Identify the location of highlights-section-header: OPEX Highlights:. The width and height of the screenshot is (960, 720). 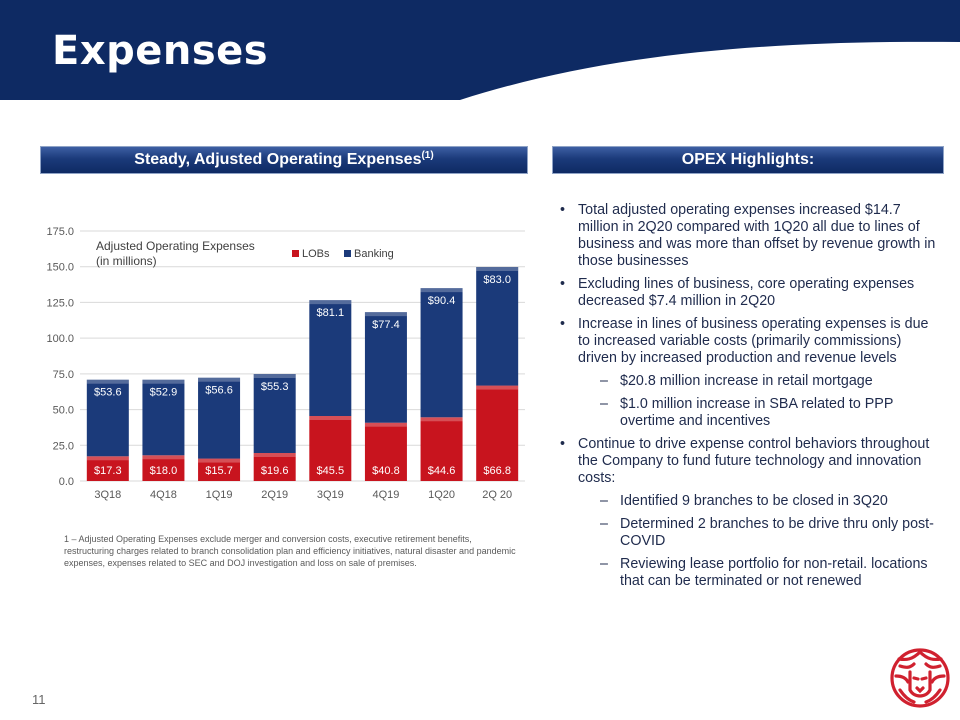
(748, 160).